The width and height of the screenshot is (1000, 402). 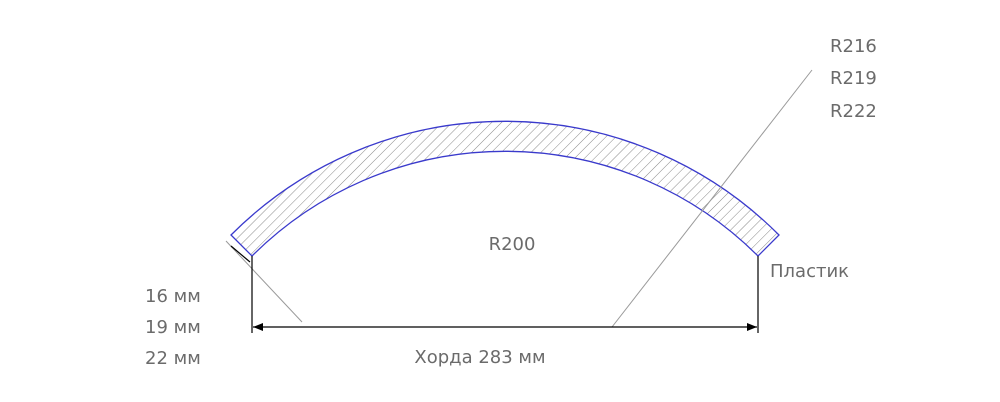 What do you see at coordinates (264, 281) in the screenshot?
I see `thickness-leader` at bounding box center [264, 281].